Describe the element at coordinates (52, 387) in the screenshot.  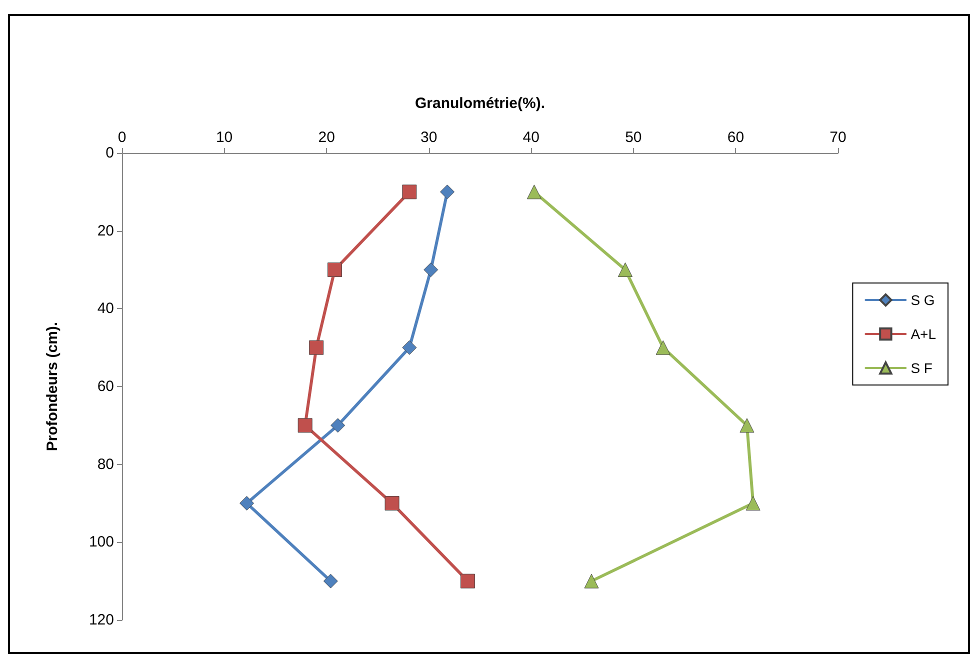
I see `y-axis-title: Profondeurs (cm).` at that location.